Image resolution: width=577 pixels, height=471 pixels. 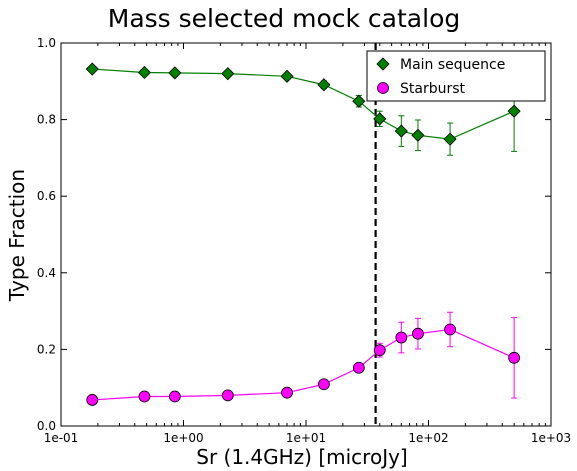 What do you see at coordinates (46, 43) in the screenshot?
I see `y-tick-label: 1.0` at bounding box center [46, 43].